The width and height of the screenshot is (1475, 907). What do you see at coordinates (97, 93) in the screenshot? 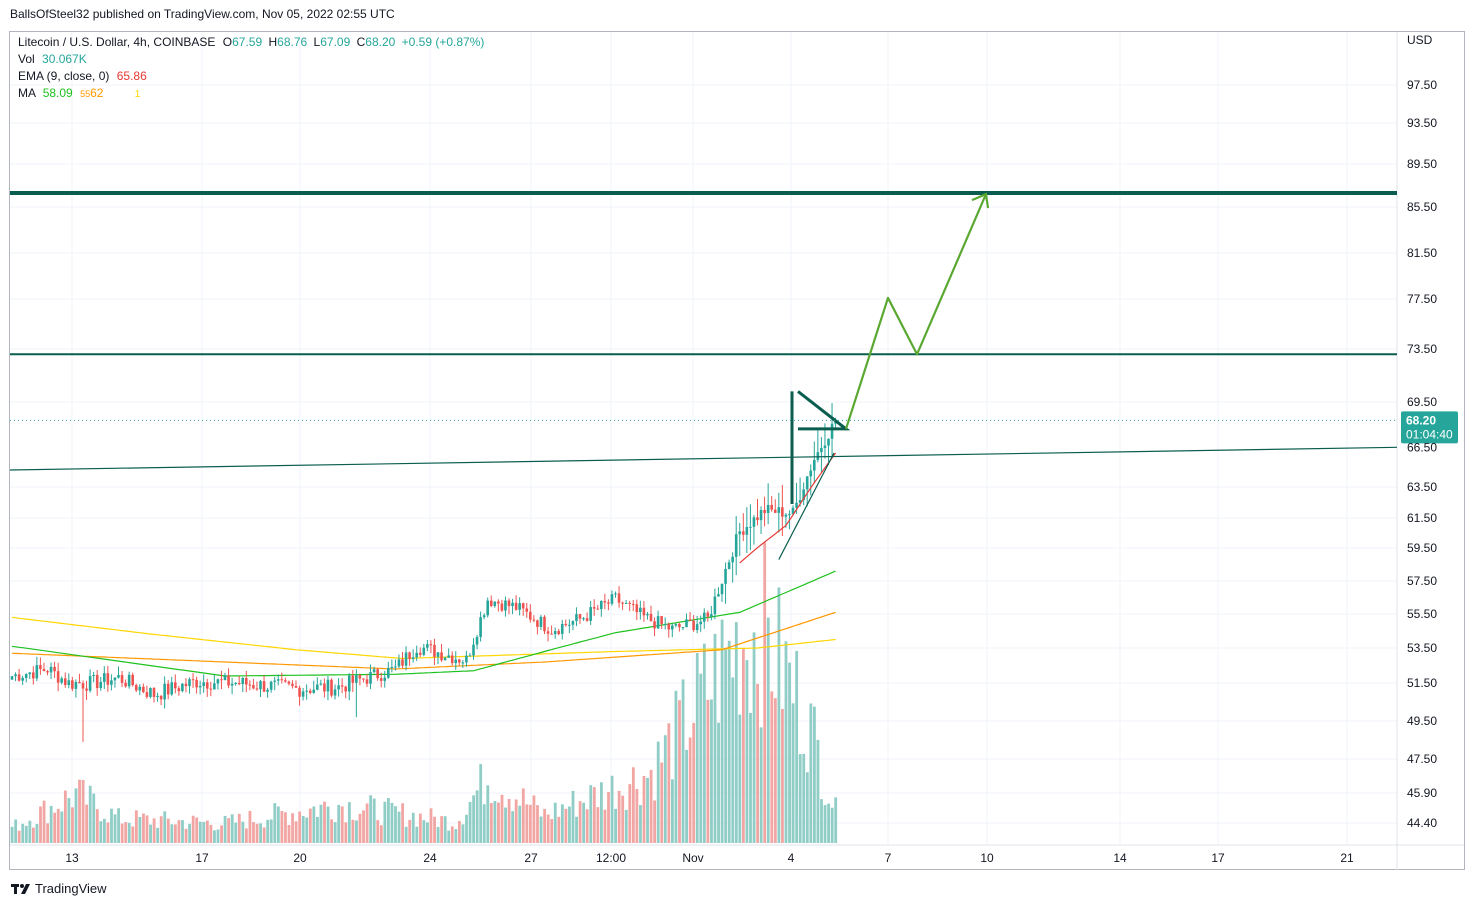
I see `legend-ma2-value: 62` at bounding box center [97, 93].